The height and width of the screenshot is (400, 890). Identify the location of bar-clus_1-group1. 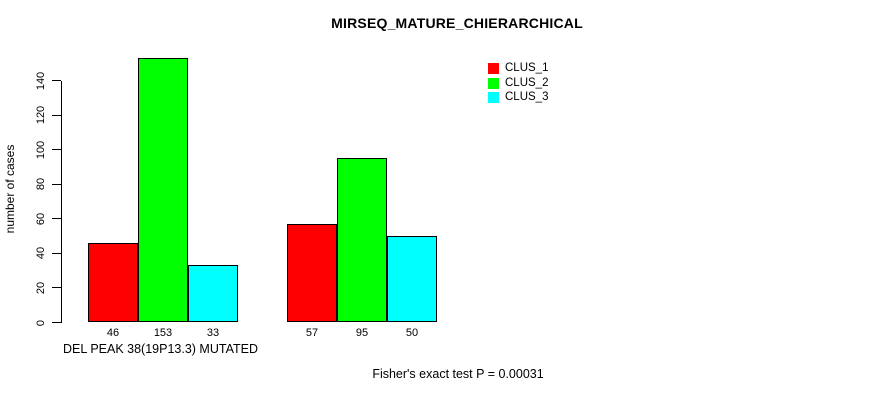
(113, 282).